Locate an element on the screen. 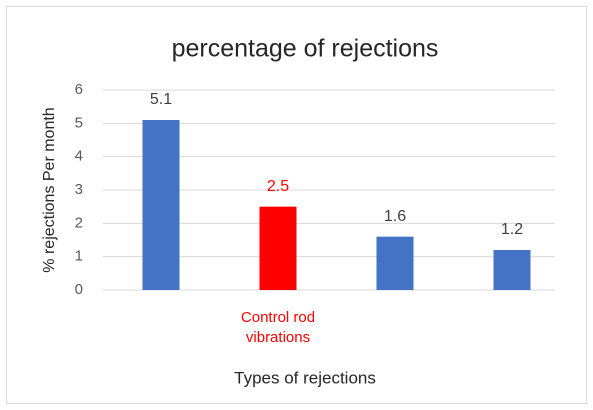  y-tick-label: 4 is located at coordinates (79, 156).